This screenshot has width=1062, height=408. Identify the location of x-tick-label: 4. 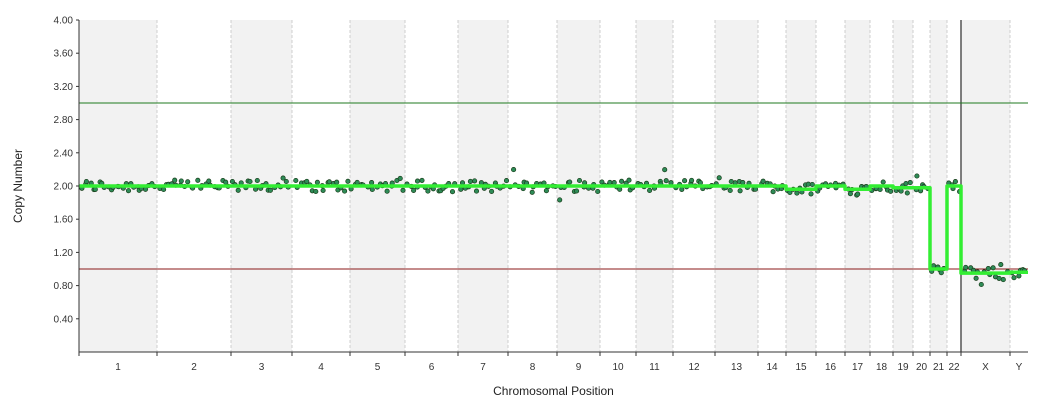
(321, 367).